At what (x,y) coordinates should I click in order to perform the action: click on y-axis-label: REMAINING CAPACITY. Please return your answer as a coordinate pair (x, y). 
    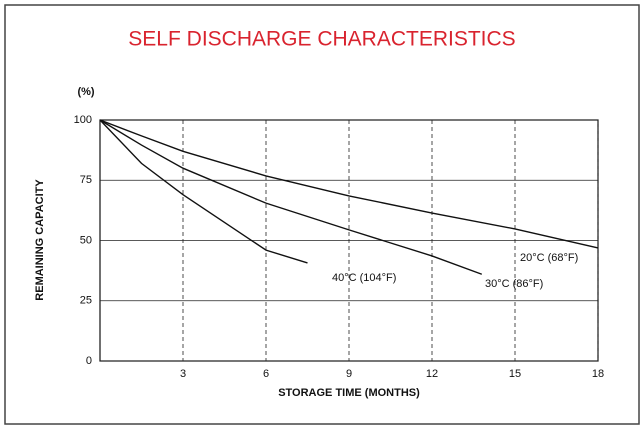
    Looking at the image, I should click on (40, 240).